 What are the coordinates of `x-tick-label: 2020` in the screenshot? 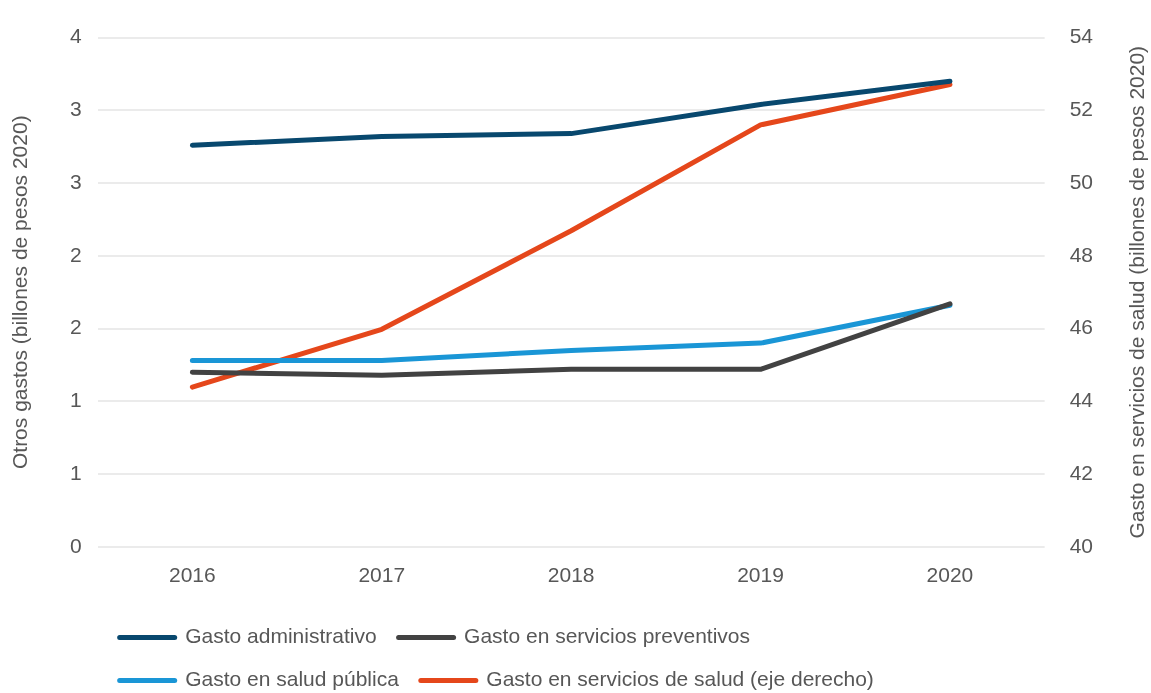 It's located at (950, 574).